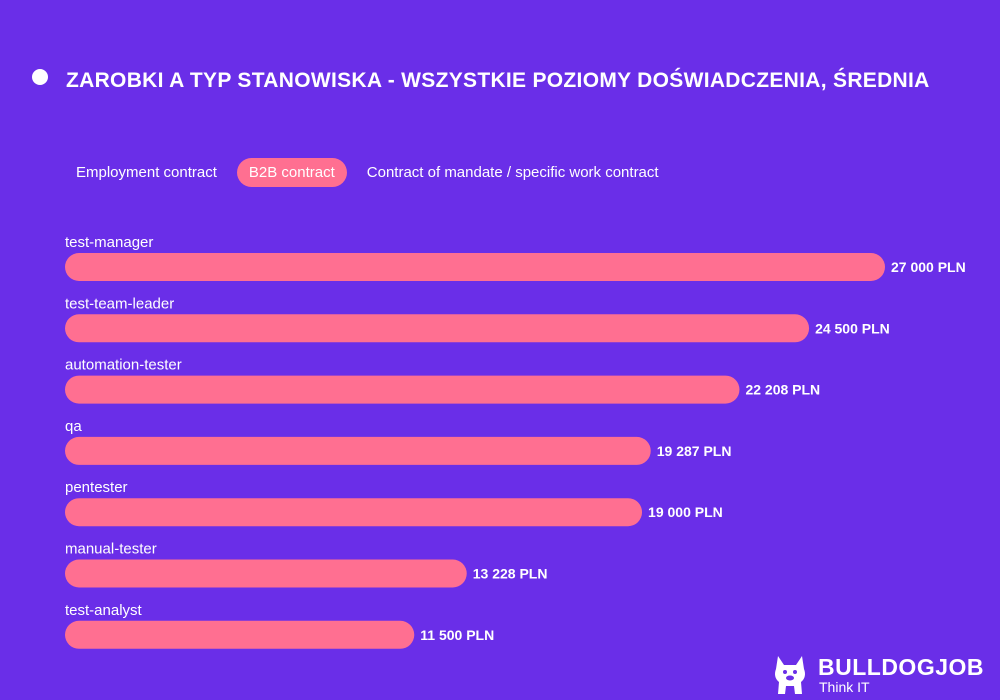 This screenshot has height=700, width=1000. I want to click on category-label-test-manager: test-manager, so click(109, 242).